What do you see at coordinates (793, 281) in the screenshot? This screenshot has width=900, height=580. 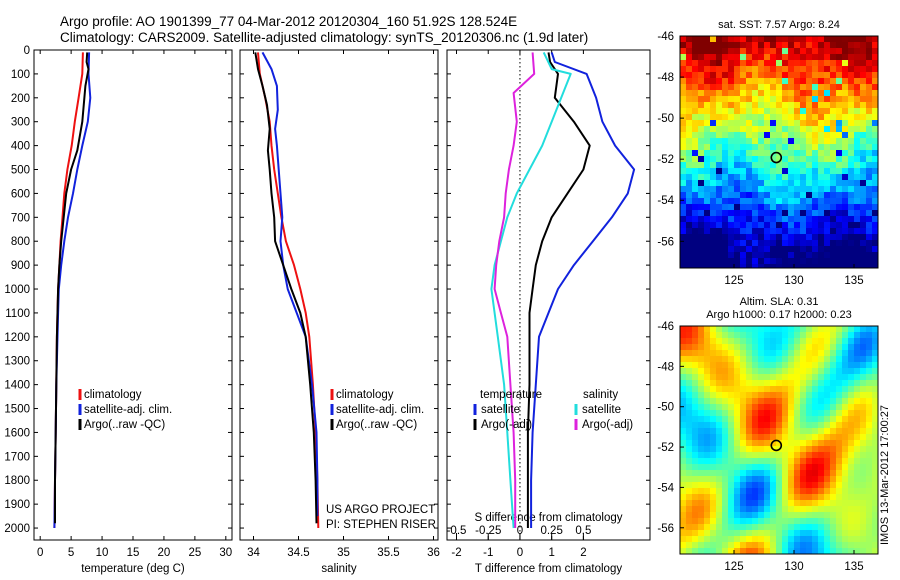 I see `map-x-tick-label: 130` at bounding box center [793, 281].